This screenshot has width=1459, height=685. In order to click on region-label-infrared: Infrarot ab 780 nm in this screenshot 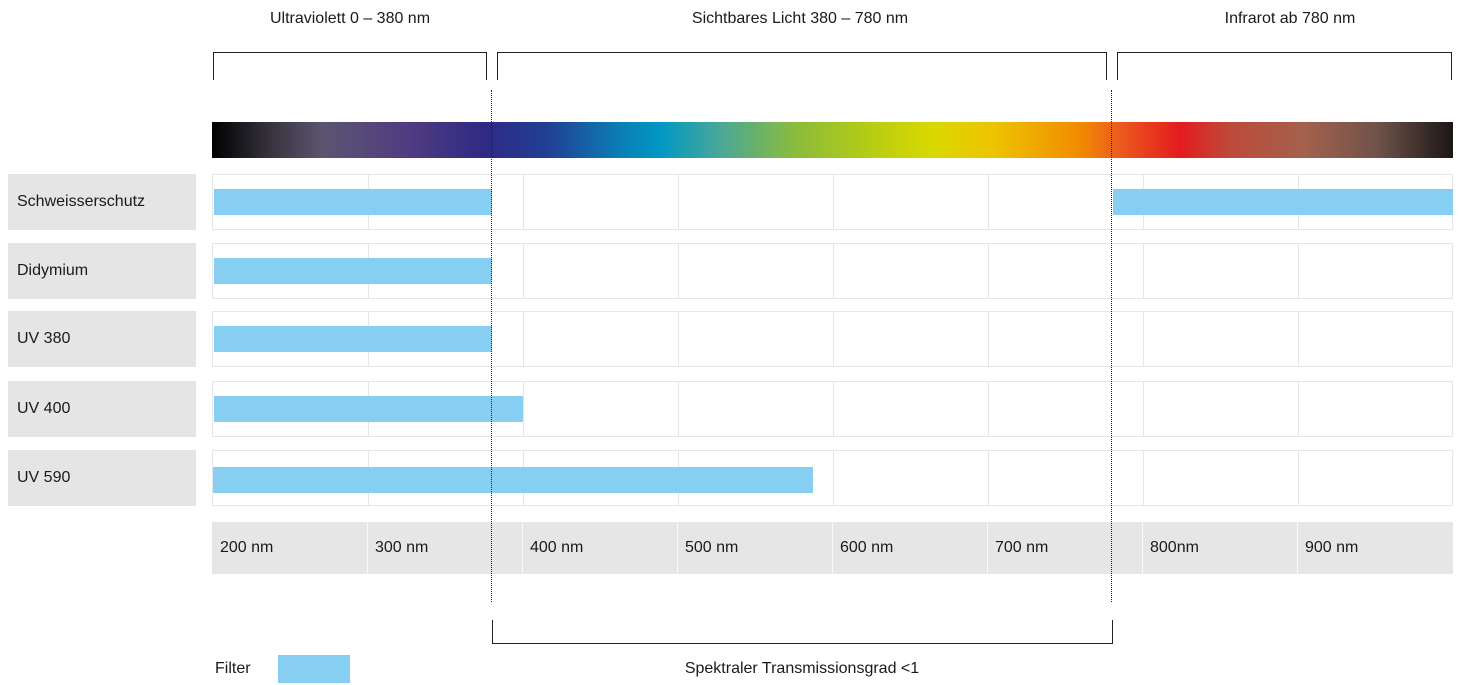, I will do `click(1290, 18)`.